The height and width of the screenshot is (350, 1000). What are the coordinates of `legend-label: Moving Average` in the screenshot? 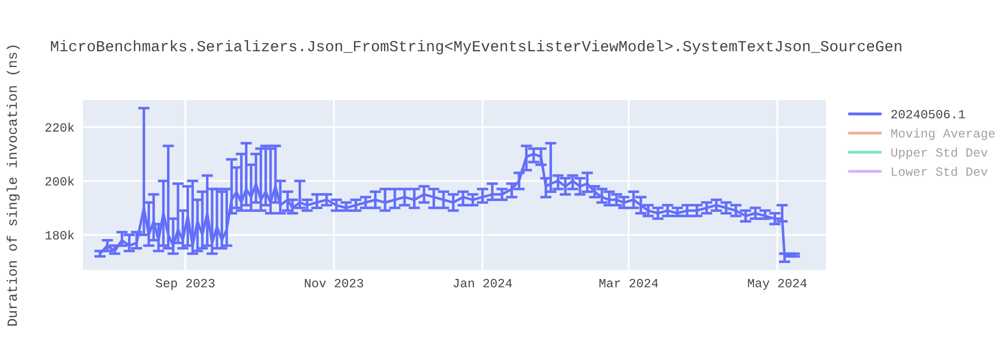 It's located at (943, 134).